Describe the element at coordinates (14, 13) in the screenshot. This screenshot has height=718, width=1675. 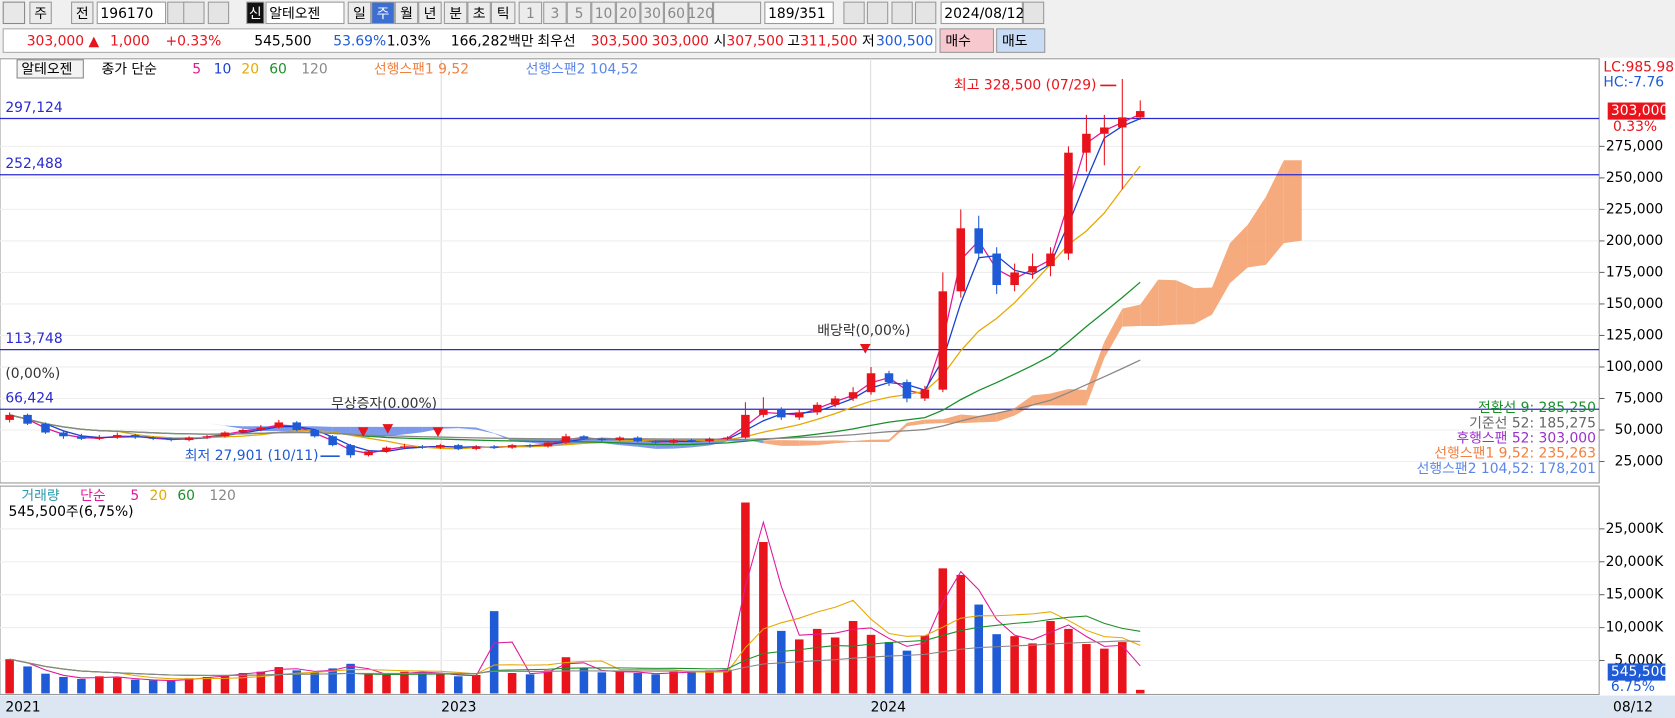
I see `menu-icon` at that location.